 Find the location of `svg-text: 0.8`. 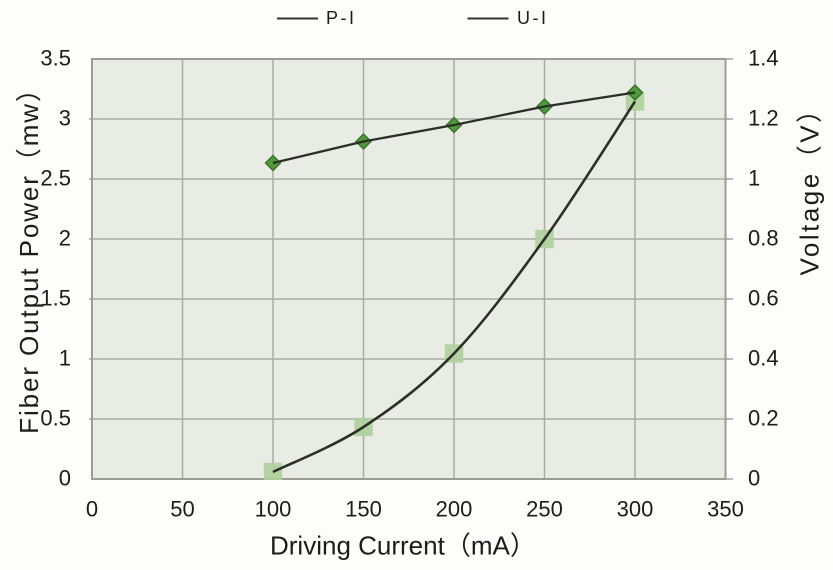

svg-text: 0.8 is located at coordinates (763, 238).